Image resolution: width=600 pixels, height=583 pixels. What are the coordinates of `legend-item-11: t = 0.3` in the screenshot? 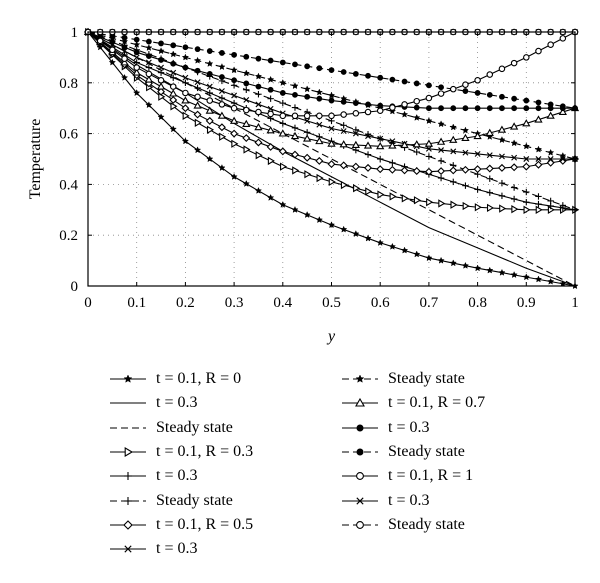 It's located at (384, 428).